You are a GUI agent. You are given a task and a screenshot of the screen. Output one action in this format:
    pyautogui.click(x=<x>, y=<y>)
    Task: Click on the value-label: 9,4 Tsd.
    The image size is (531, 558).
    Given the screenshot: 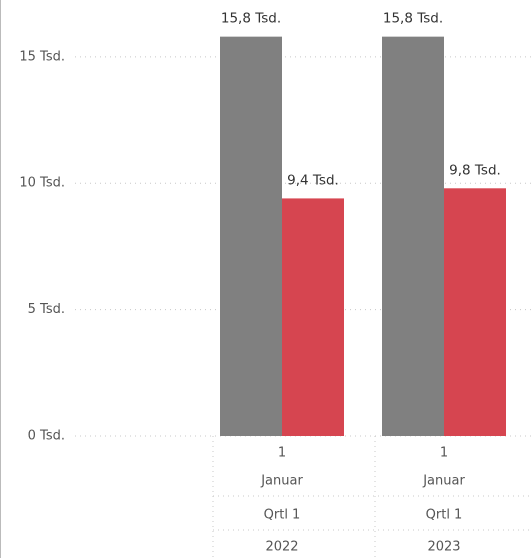 What is the action you would take?
    pyautogui.click(x=313, y=180)
    